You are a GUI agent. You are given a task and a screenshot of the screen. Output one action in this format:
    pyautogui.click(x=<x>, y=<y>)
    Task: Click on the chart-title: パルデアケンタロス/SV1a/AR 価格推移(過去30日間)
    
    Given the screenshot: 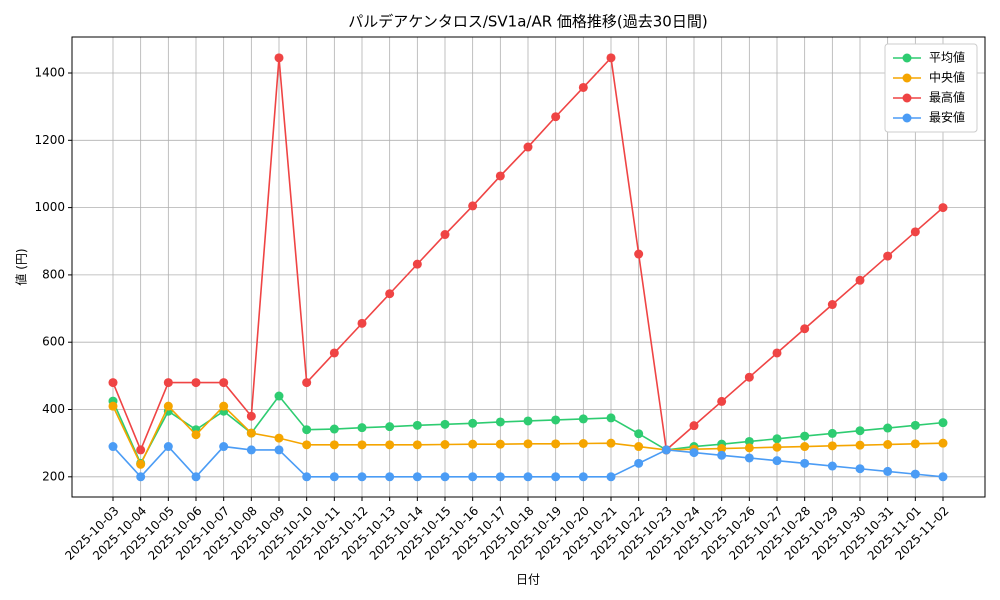 What is the action you would take?
    pyautogui.click(x=527, y=22)
    